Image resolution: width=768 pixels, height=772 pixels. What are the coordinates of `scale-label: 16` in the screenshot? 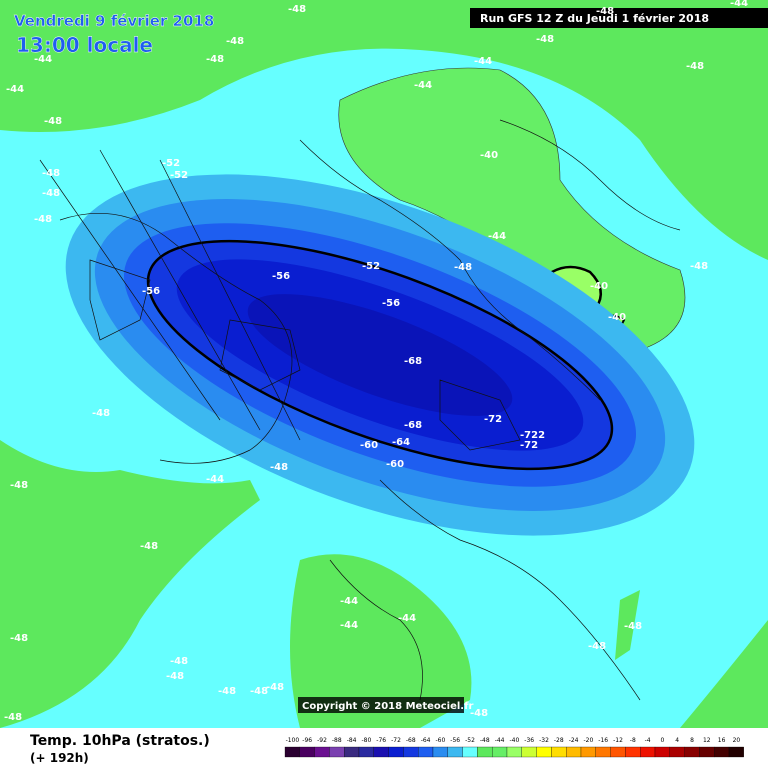 It's located at (722, 740).